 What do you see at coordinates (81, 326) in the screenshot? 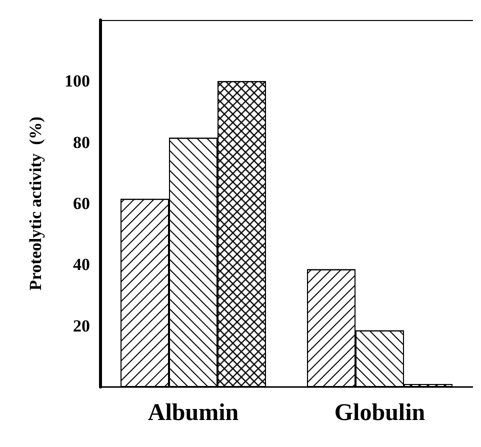
I see `y-tick-label: 20` at bounding box center [81, 326].